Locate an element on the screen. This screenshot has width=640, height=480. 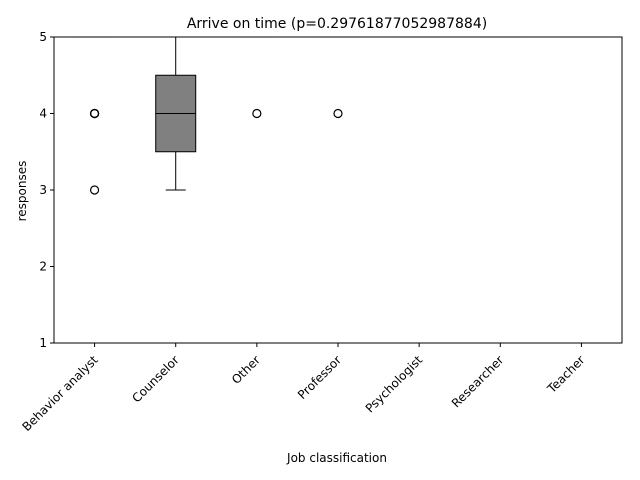
y-axis: 1 2 3 4 5 is located at coordinates (46, 190).